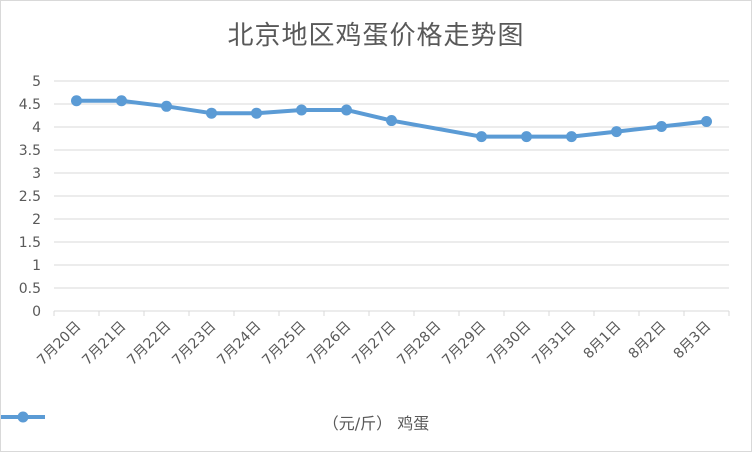 The image size is (752, 452). What do you see at coordinates (36, 266) in the screenshot?
I see `y-tick-label: 1` at bounding box center [36, 266].